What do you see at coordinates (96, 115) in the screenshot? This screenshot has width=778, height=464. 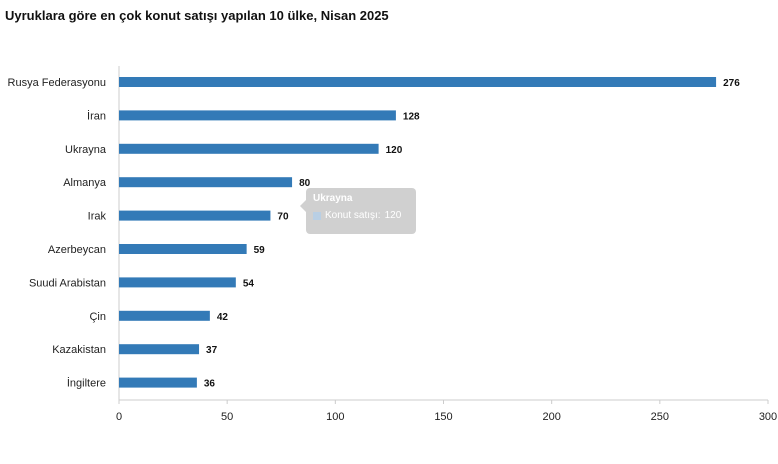 I see `category-label: İran` at bounding box center [96, 115].